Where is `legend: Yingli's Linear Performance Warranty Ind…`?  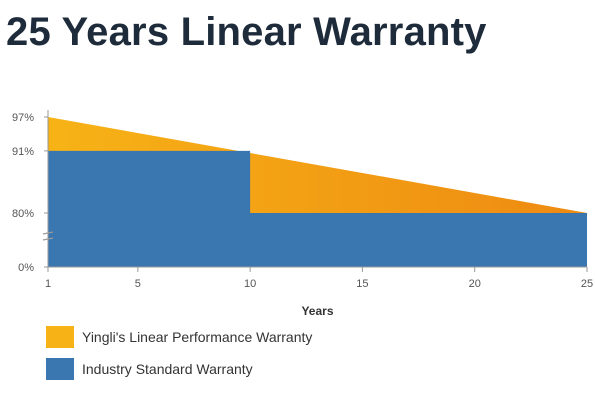
legend: Yingli's Linear Performance Warranty Ind… is located at coordinates (179, 358).